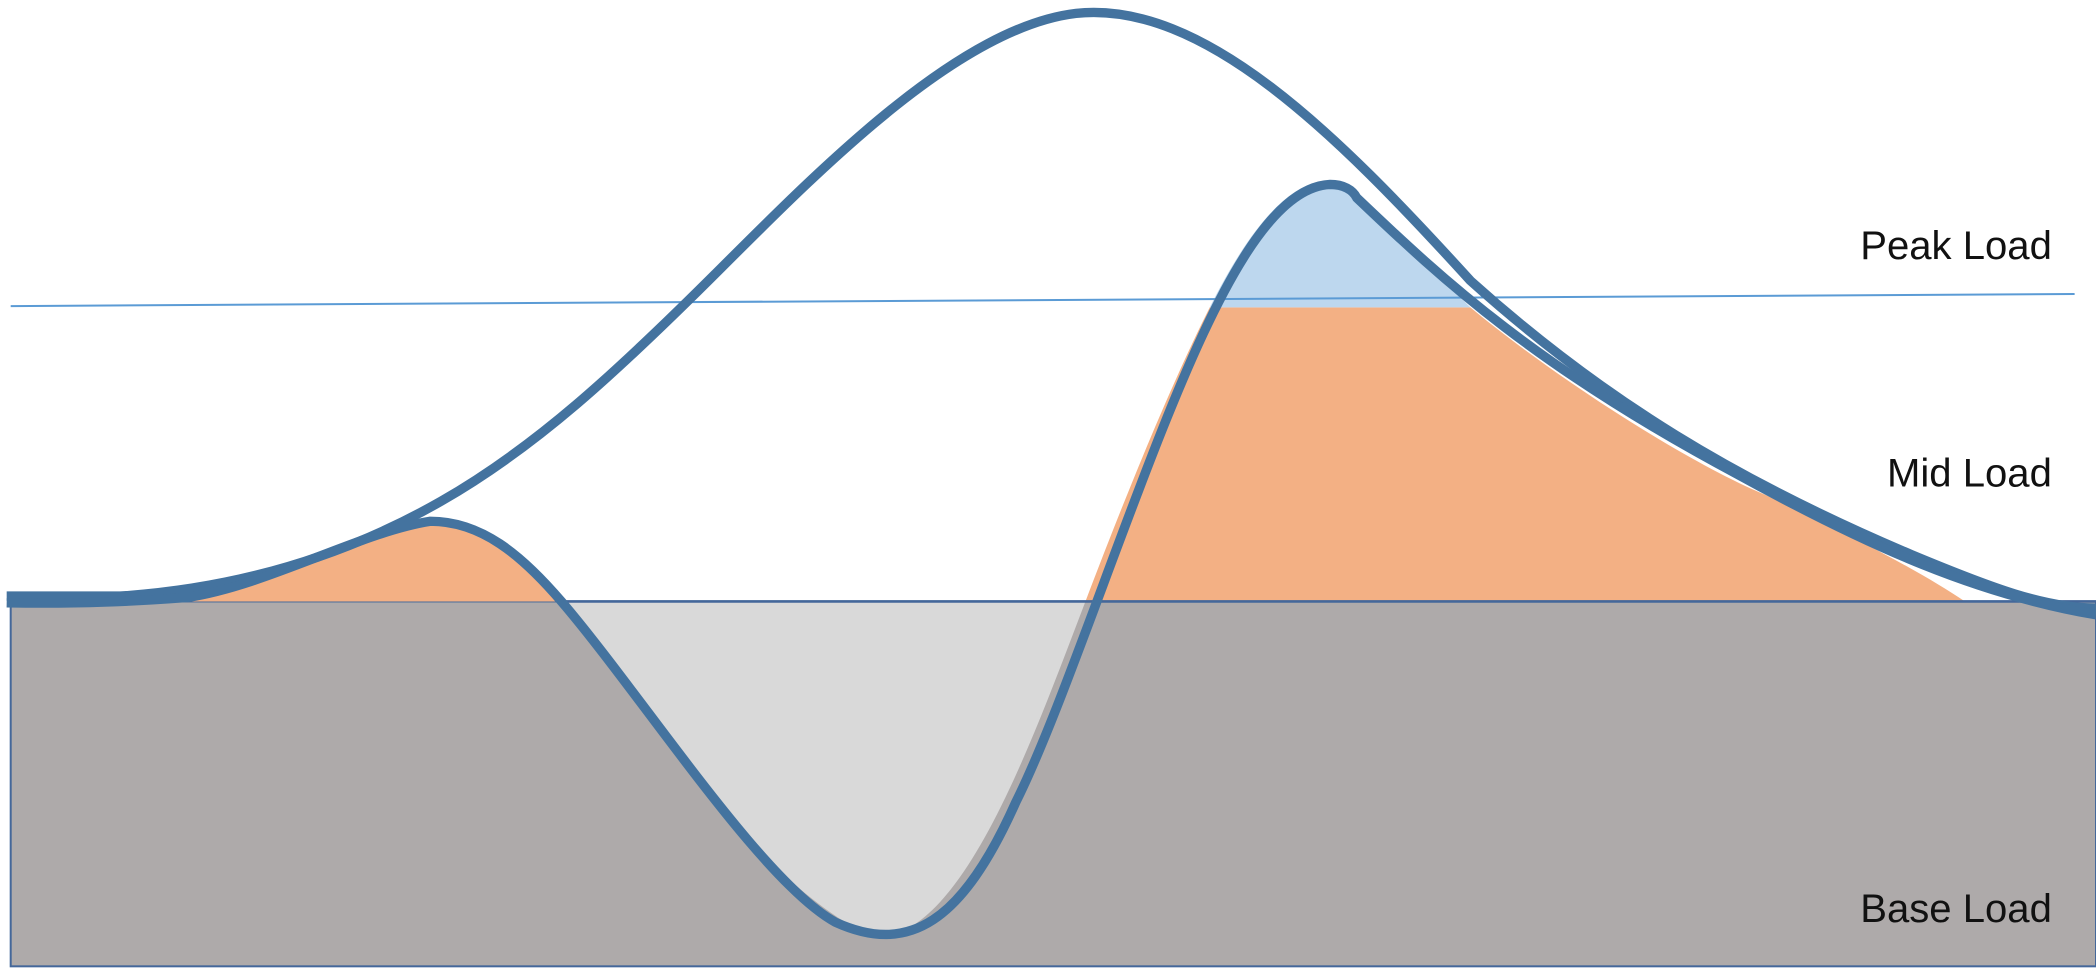  Describe the element at coordinates (1042, 300) in the screenshot. I see `peak-threshold-line` at that location.